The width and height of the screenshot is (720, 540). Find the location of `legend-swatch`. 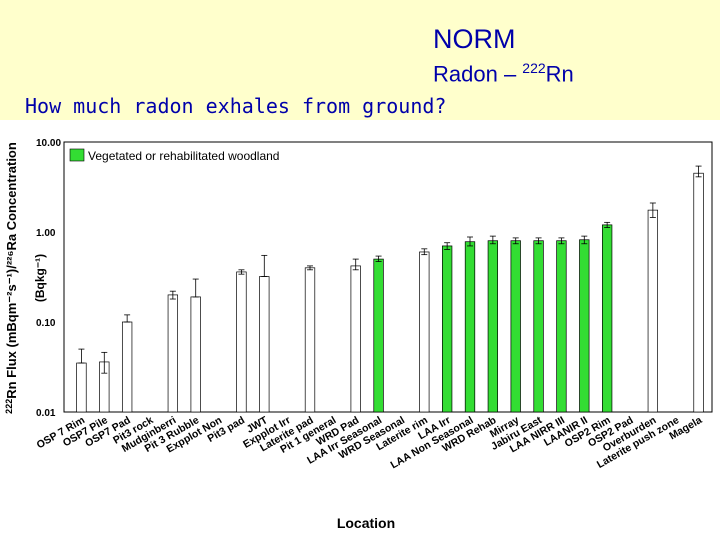

legend-swatch is located at coordinates (77, 155).